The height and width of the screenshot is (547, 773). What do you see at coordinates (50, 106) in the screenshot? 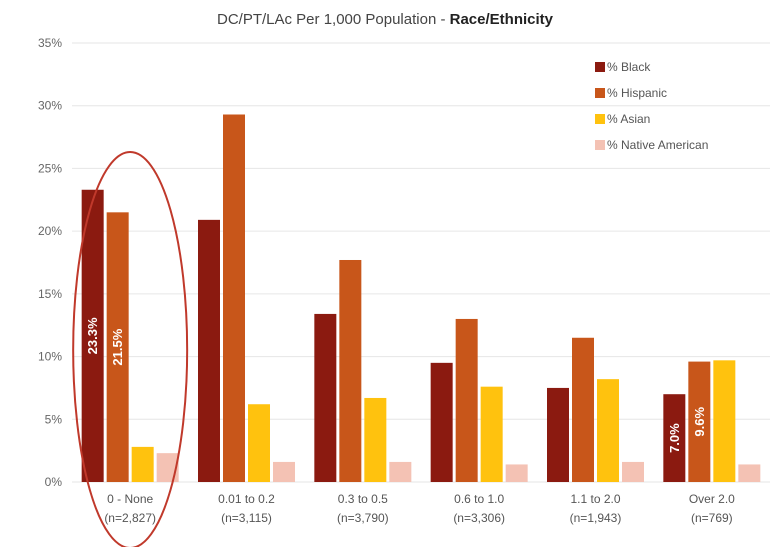
I see `y-tick-label: 30%` at bounding box center [50, 106].